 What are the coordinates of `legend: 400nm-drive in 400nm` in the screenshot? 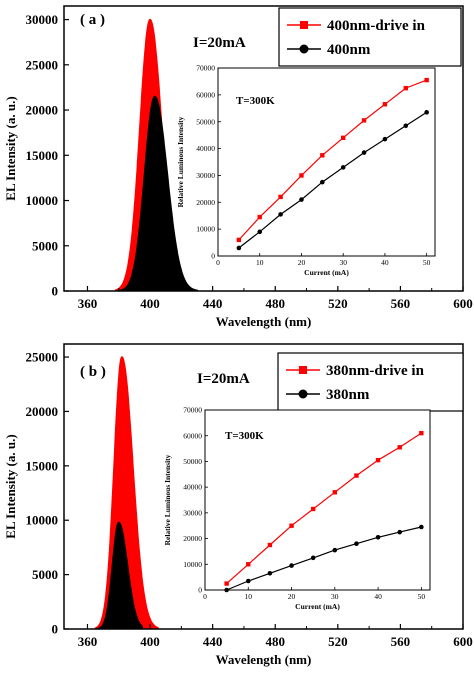 It's located at (370, 37).